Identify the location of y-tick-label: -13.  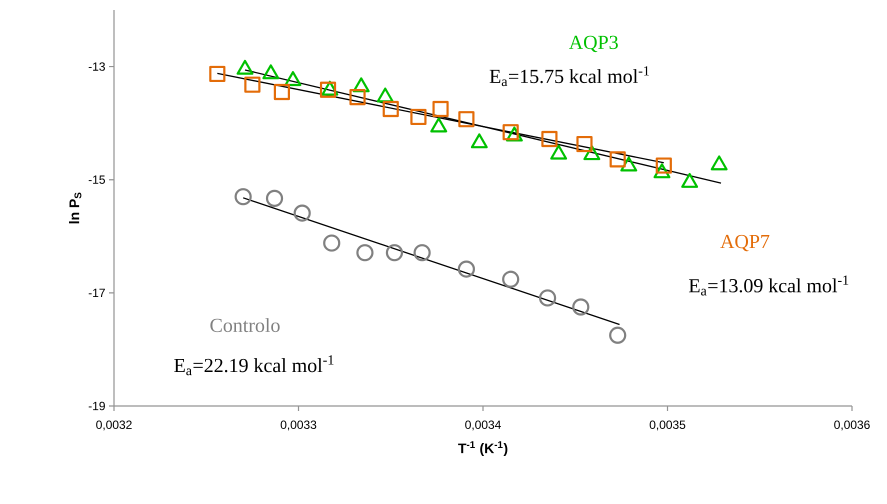
(96, 66).